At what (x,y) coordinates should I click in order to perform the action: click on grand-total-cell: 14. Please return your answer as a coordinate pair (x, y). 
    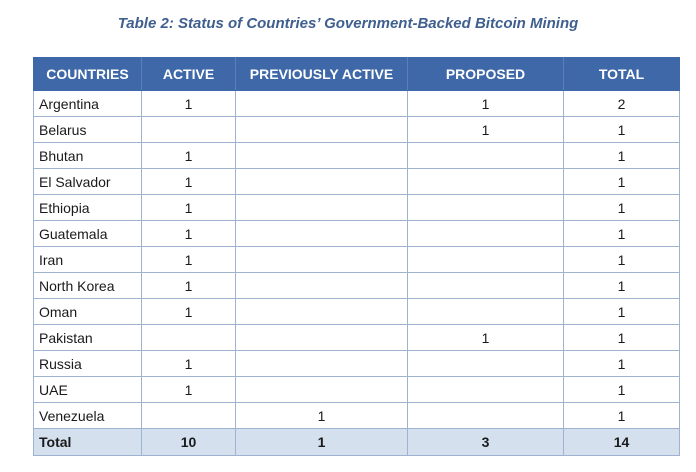
    Looking at the image, I should click on (621, 442).